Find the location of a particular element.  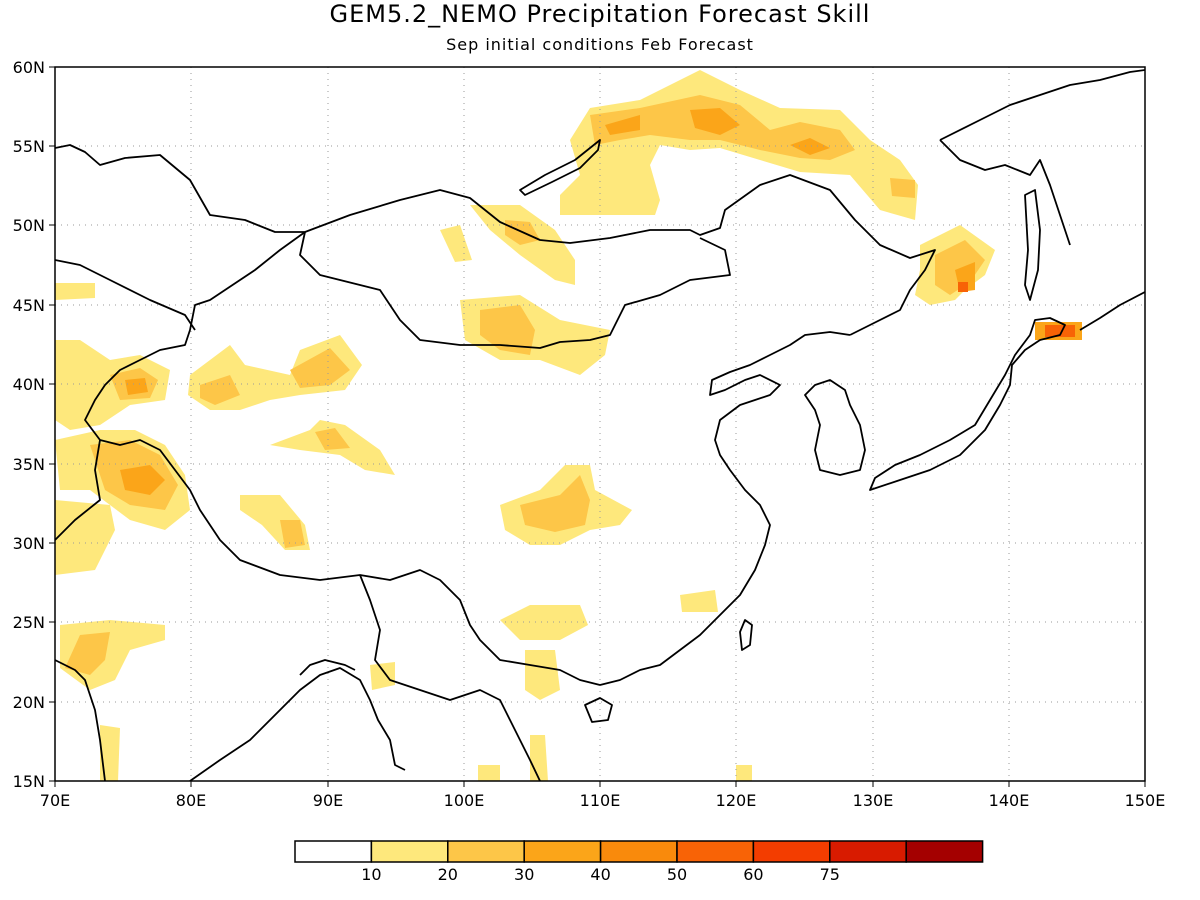

skill-region-vietnam is located at coordinates (615, 758).